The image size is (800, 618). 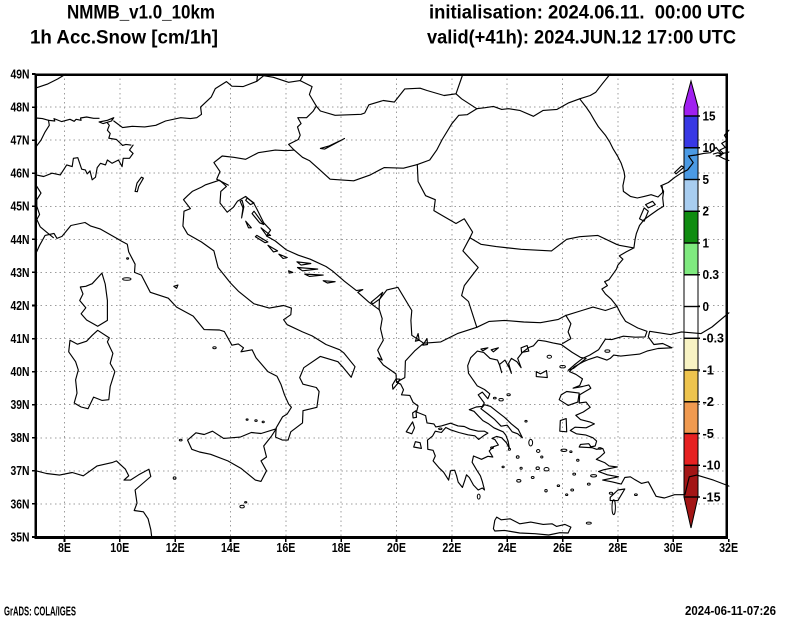 I want to click on svg-text: 1h Acc.Snow [cm/1h], so click(x=124, y=38).